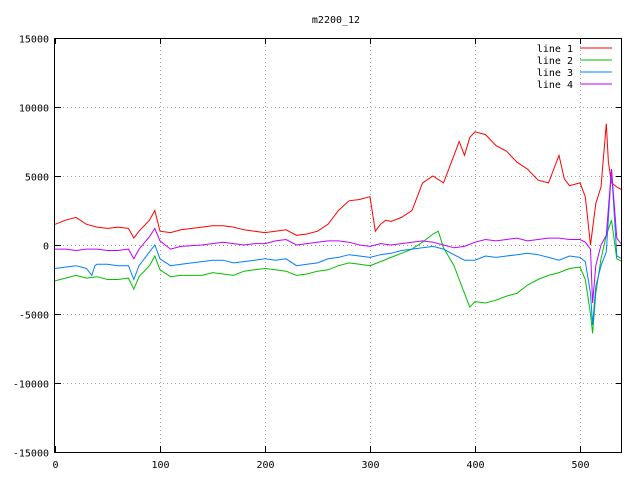 The image size is (640, 480). I want to click on x-tick-label: 0, so click(55, 465).